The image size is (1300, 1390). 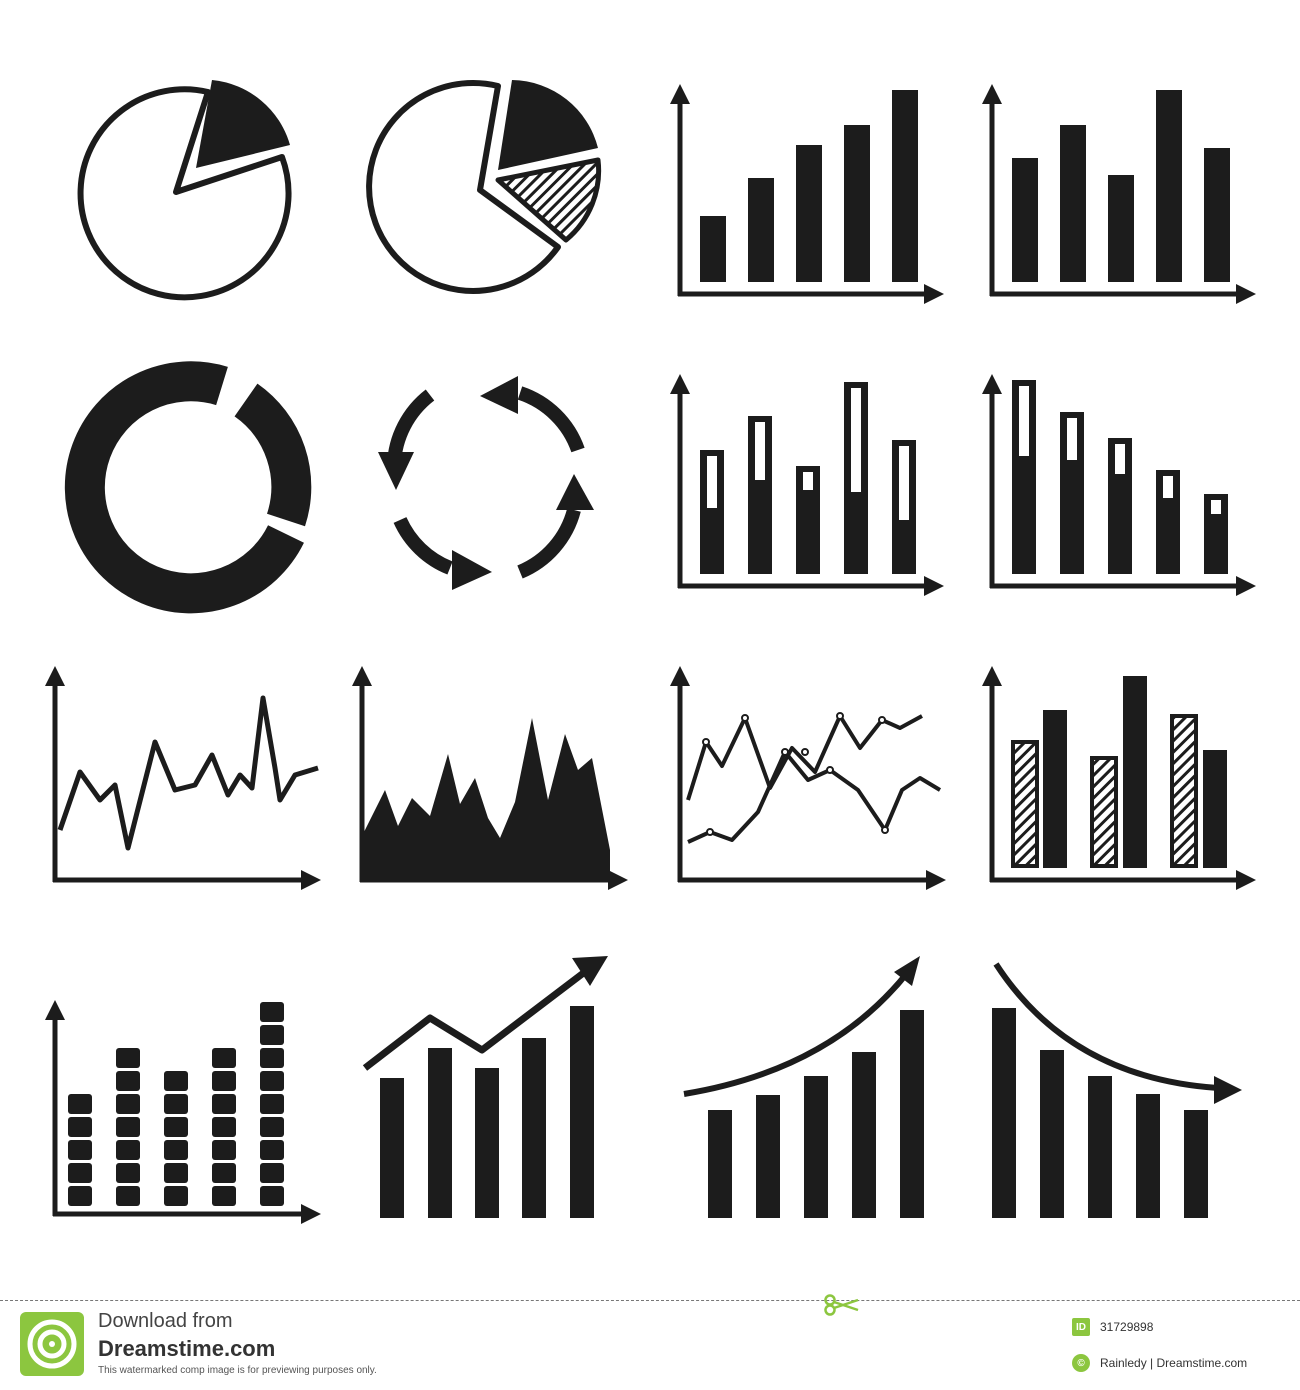 I want to click on author-credit: Rainledy | Dreamstime.com, so click(x=1174, y=1363).